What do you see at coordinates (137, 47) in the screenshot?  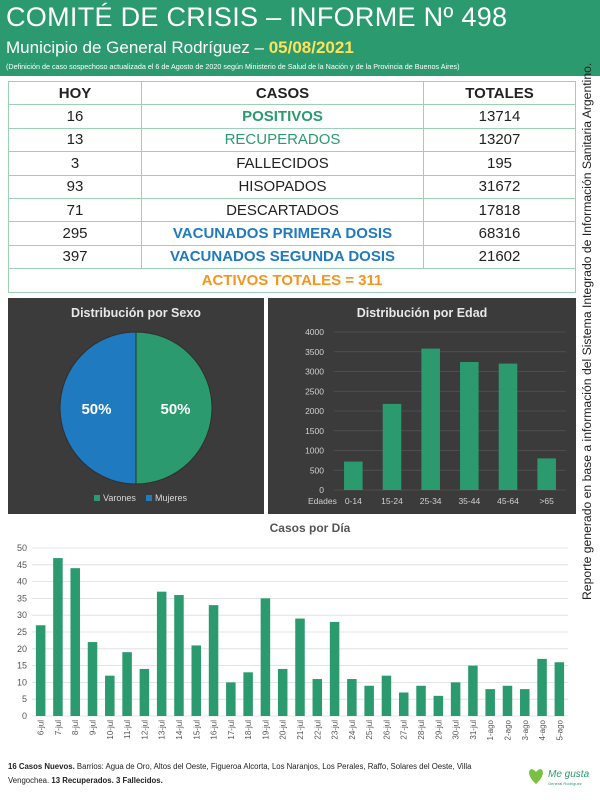 I see `municipality-label: Municipio de General Rodríguez –` at bounding box center [137, 47].